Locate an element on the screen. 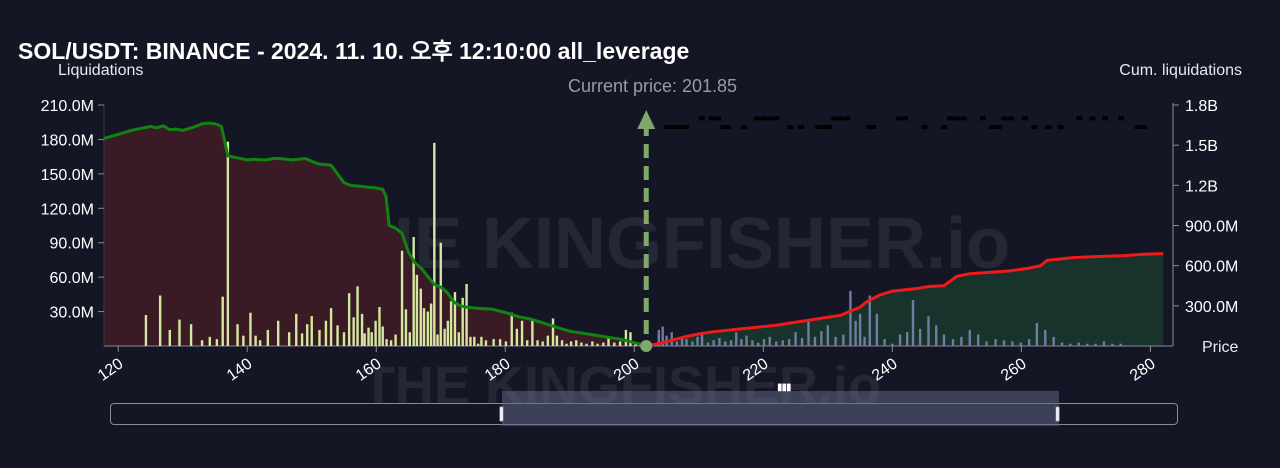 This screenshot has width=1280, height=468. navigator-right-handle is located at coordinates (1057, 414).